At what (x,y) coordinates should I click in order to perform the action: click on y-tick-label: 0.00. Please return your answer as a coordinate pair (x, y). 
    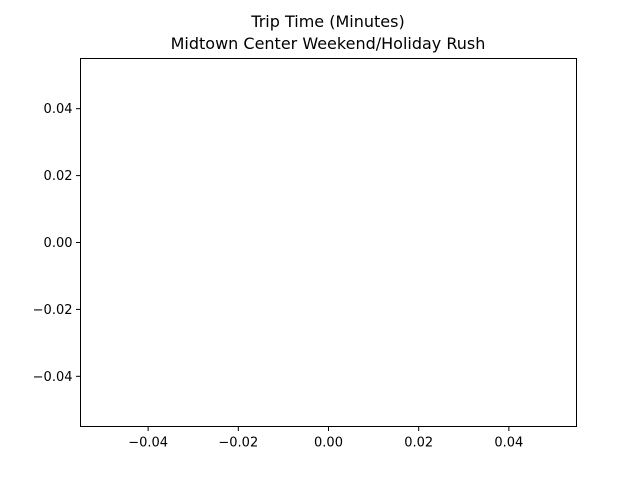
    Looking at the image, I should click on (58, 243).